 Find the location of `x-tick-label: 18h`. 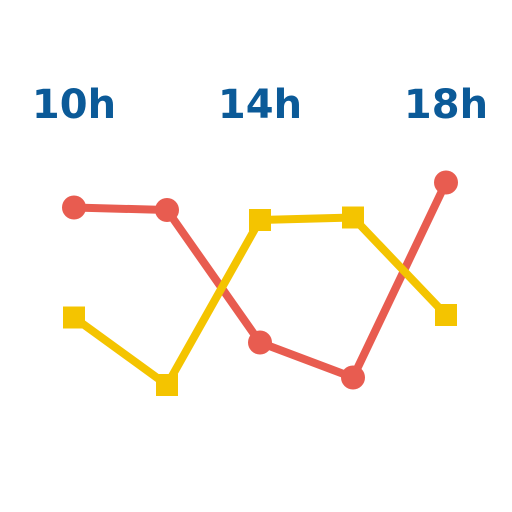

x-tick-label: 18h is located at coordinates (446, 105).